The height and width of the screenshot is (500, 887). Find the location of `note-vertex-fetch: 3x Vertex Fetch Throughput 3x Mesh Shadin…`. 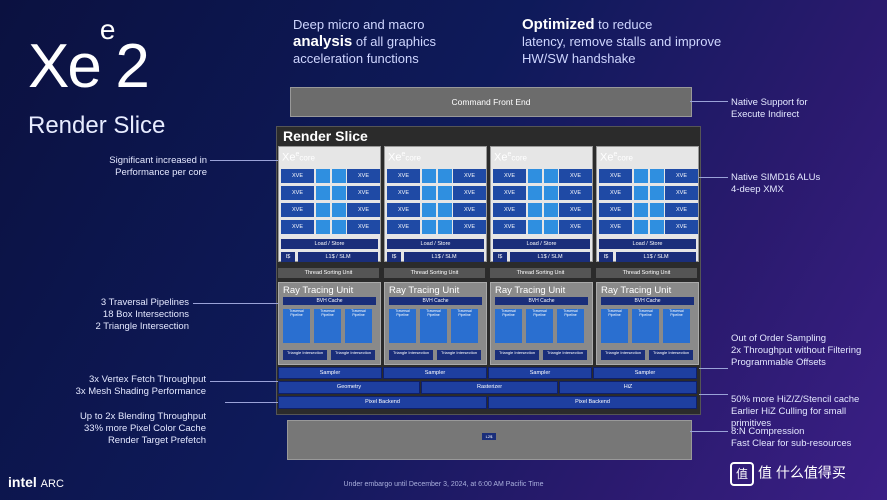

note-vertex-fetch: 3x Vertex Fetch Throughput 3x Mesh Shadin… is located at coordinates (140, 385).